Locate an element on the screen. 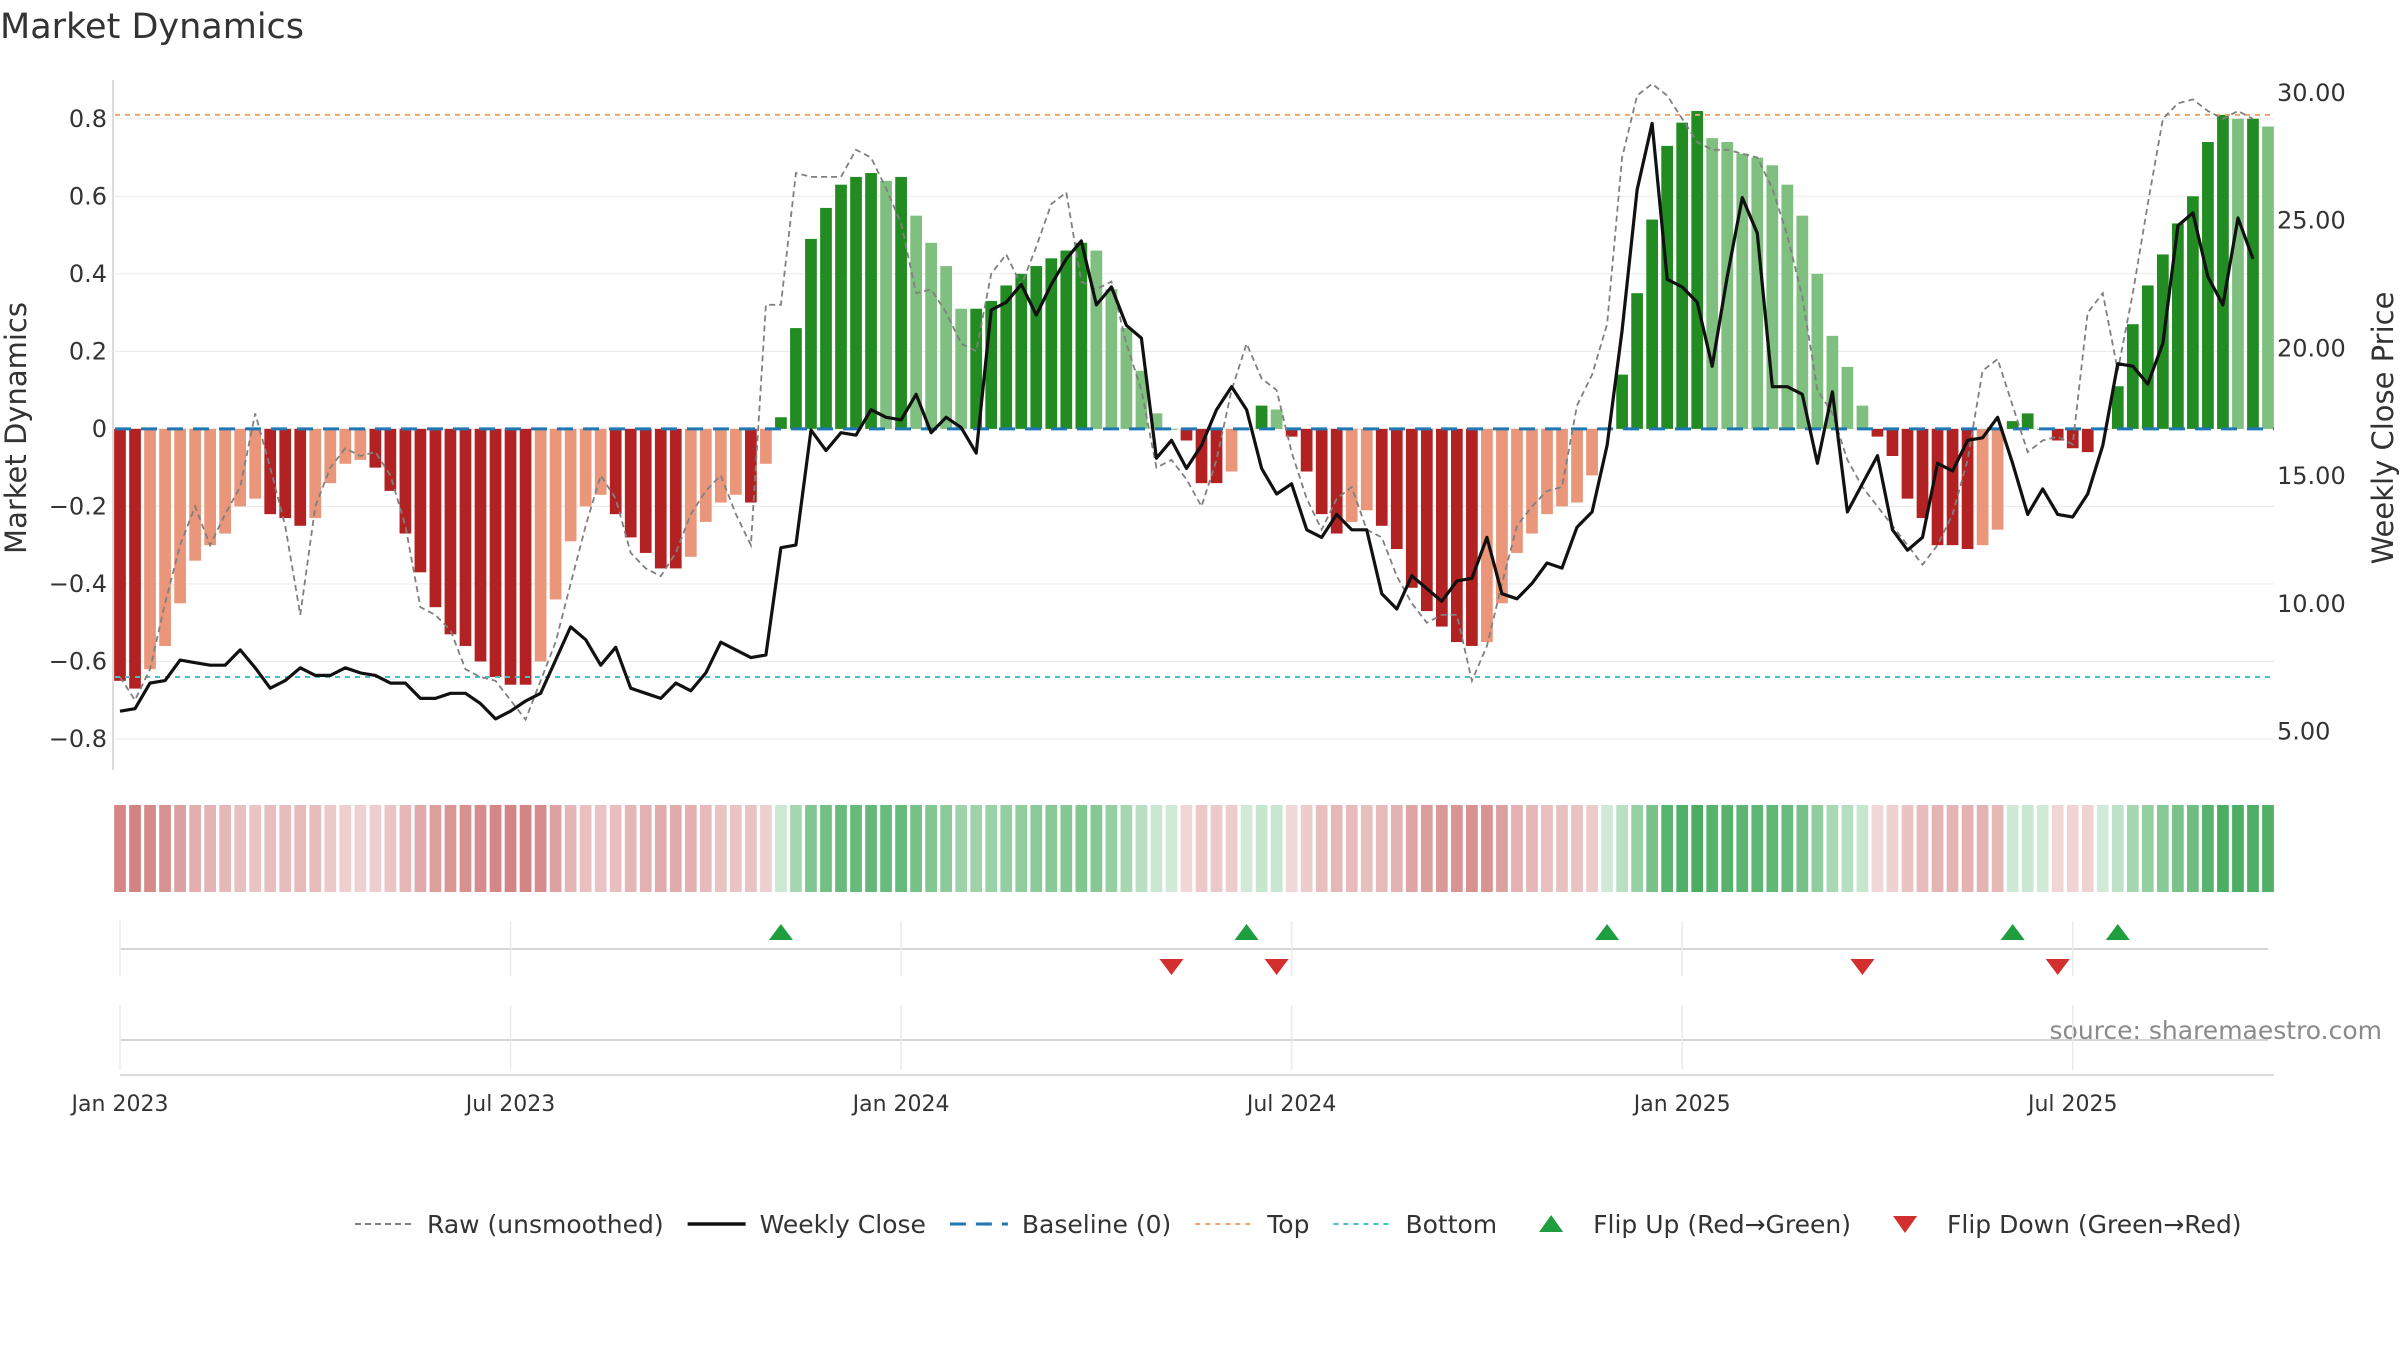 This screenshot has width=2400, height=1350. left-tick-label: −0.4 is located at coordinates (78, 584).